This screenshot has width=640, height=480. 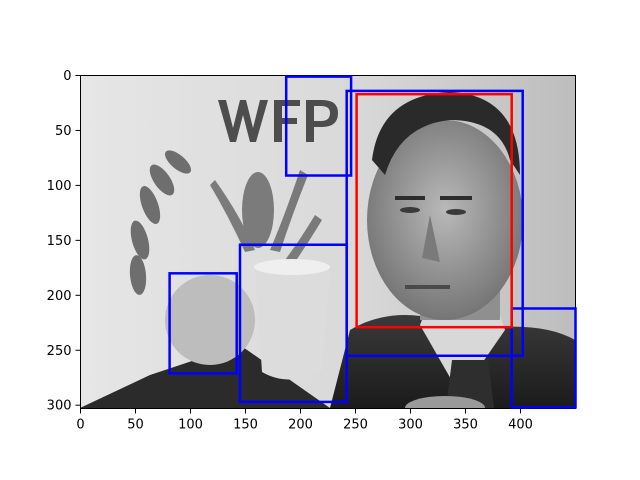 I want to click on y-tick-label: 300, so click(x=59, y=406).